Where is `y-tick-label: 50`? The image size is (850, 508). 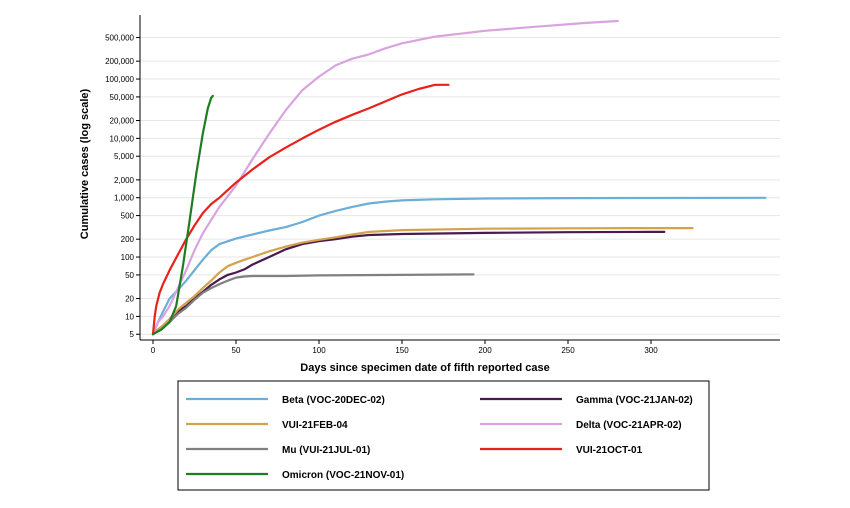
y-tick-label: 50 is located at coordinates (129, 275).